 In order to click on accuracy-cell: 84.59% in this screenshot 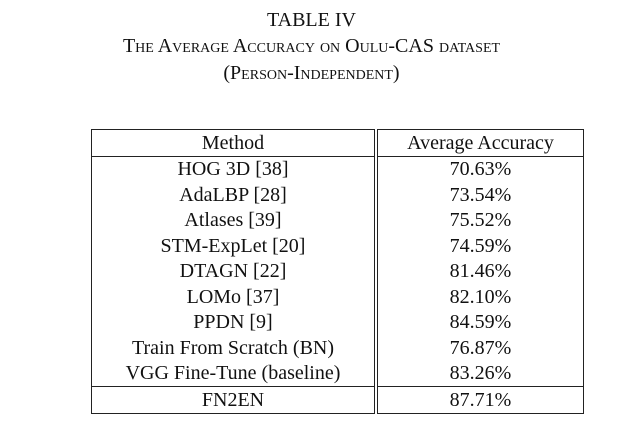, I will do `click(480, 322)`.